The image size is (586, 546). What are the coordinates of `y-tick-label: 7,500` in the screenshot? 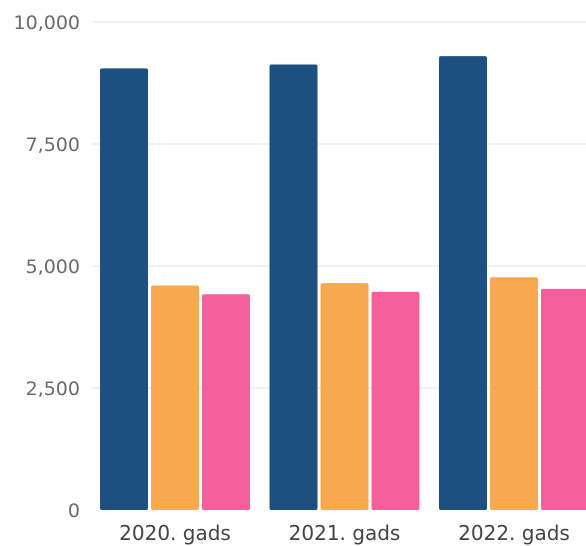 It's located at (53, 145).